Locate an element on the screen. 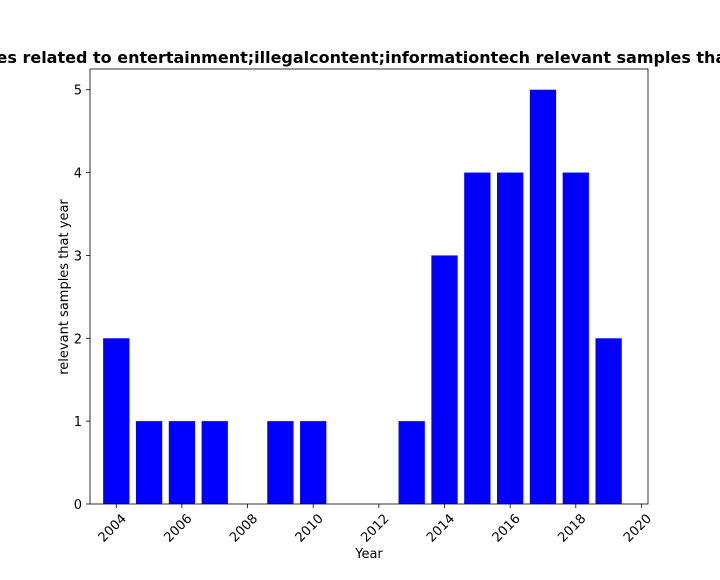  bar-2019 is located at coordinates (608, 421).